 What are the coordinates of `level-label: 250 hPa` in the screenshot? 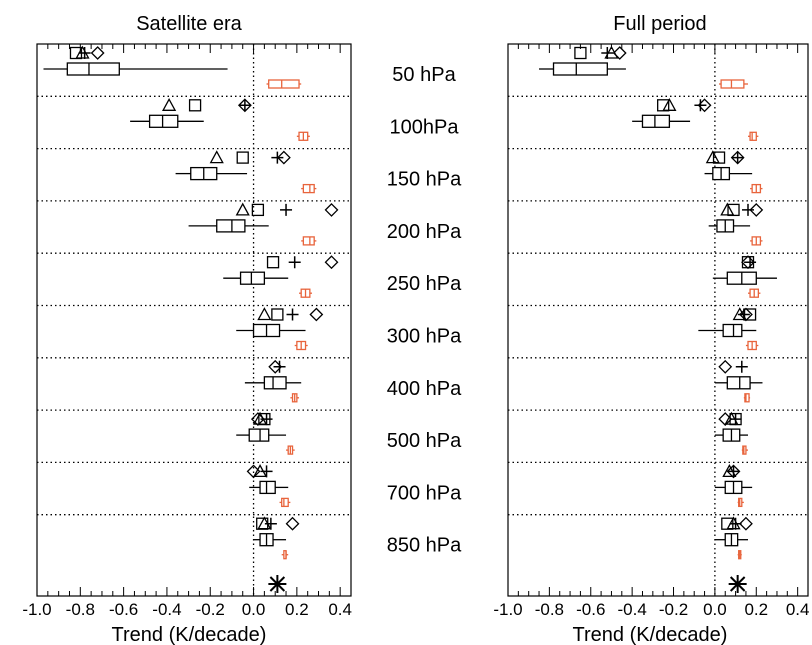 It's located at (424, 284).